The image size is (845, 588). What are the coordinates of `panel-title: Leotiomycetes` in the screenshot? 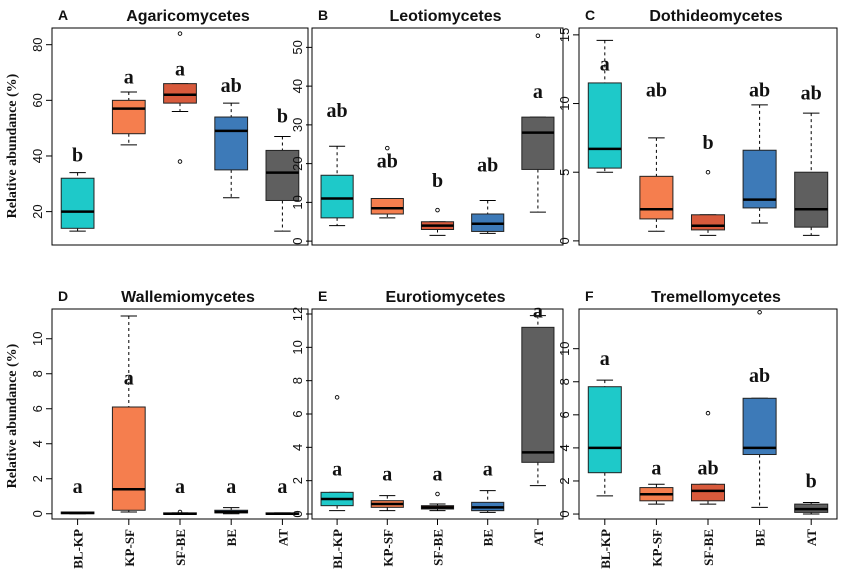 It's located at (445, 16).